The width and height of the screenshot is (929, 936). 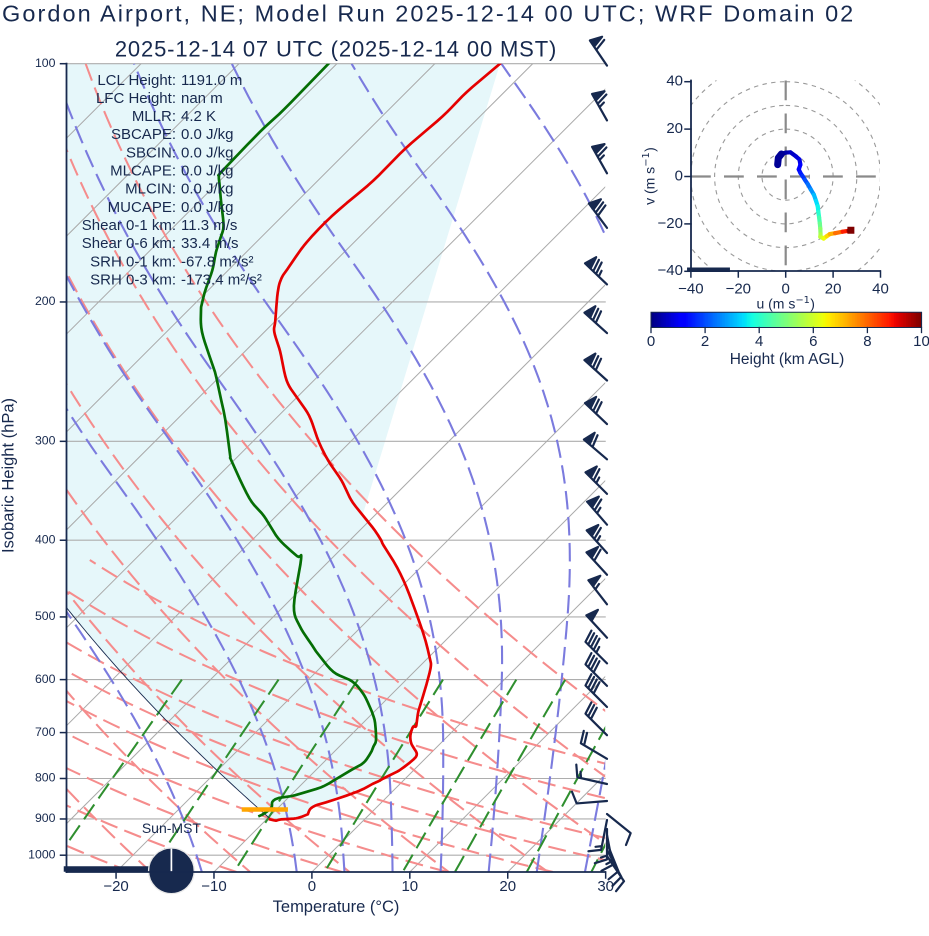 I want to click on svg-text: MLLR:, so click(x=154, y=116).